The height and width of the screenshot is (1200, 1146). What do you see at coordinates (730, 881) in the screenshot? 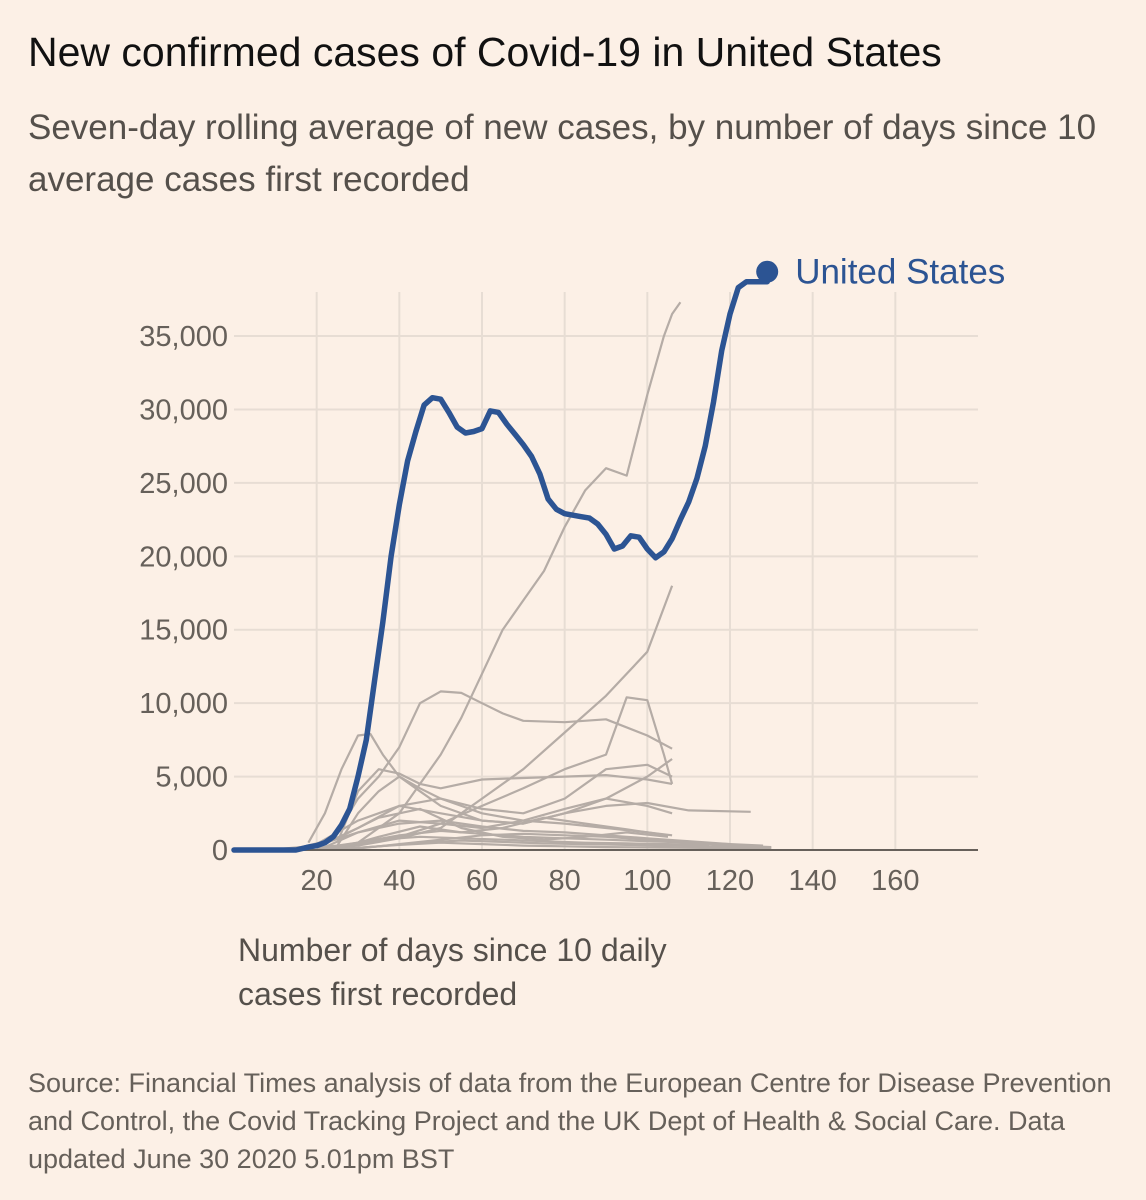
I see `x-tick-label: 120` at bounding box center [730, 881].